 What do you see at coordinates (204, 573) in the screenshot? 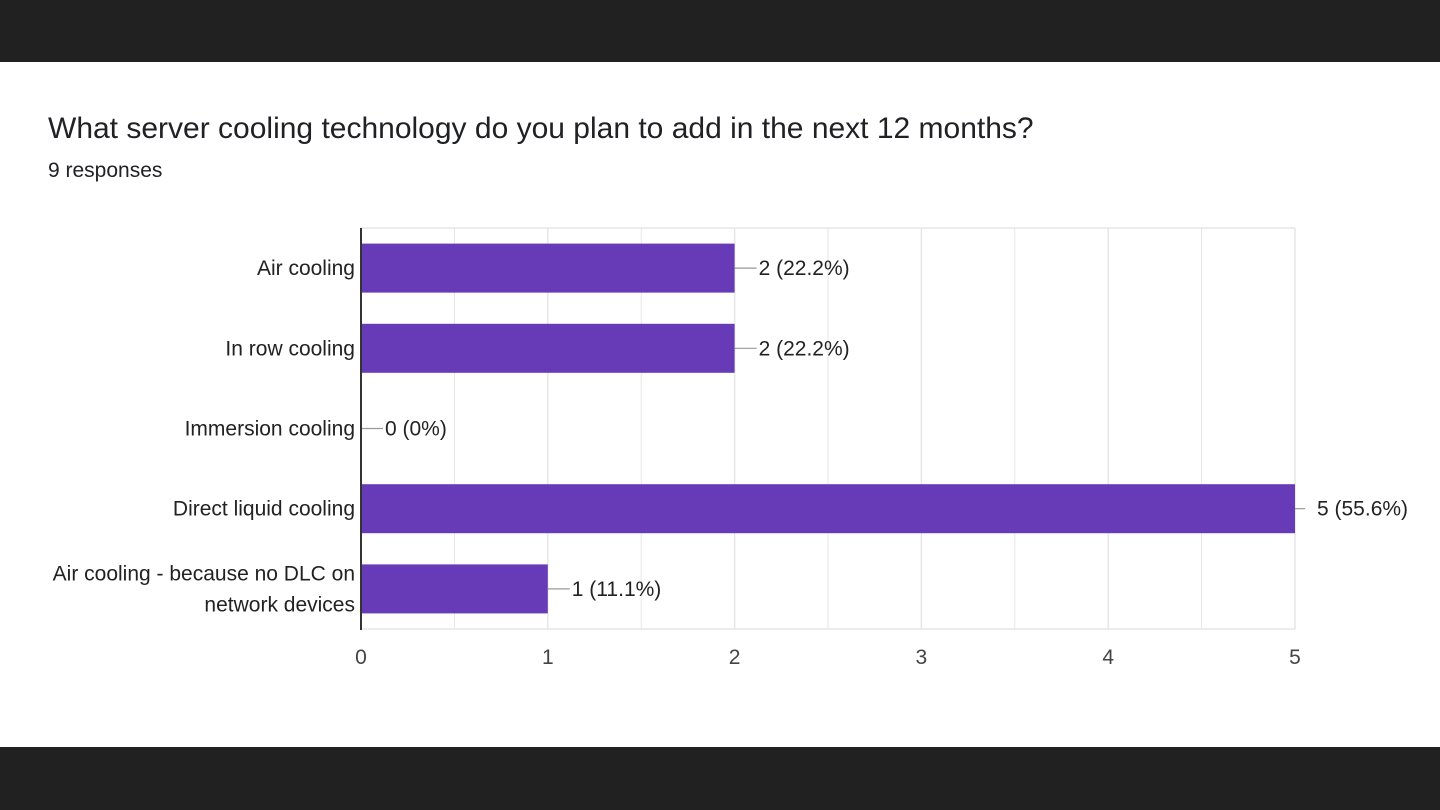
I see `category-label: Air cooling - because no DLC on` at bounding box center [204, 573].